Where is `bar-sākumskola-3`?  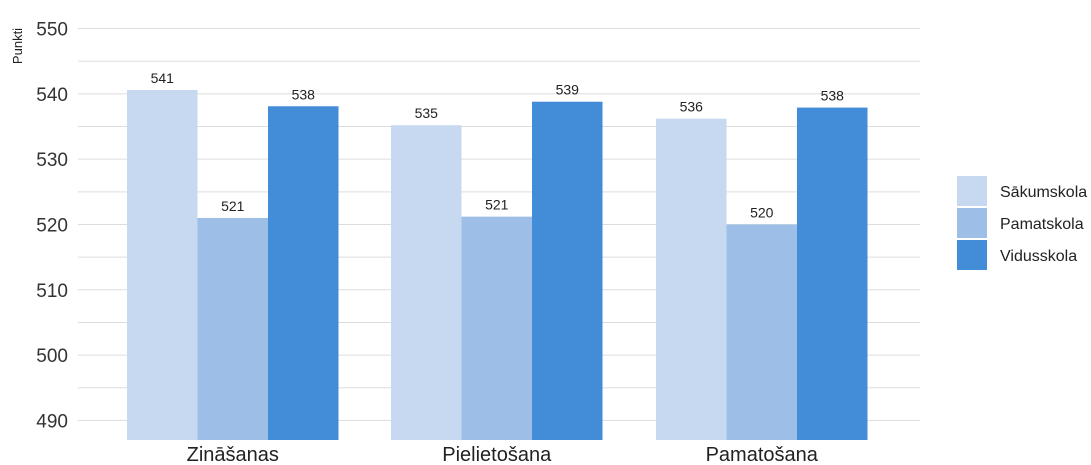
bar-sākumskola-3 is located at coordinates (691, 279).